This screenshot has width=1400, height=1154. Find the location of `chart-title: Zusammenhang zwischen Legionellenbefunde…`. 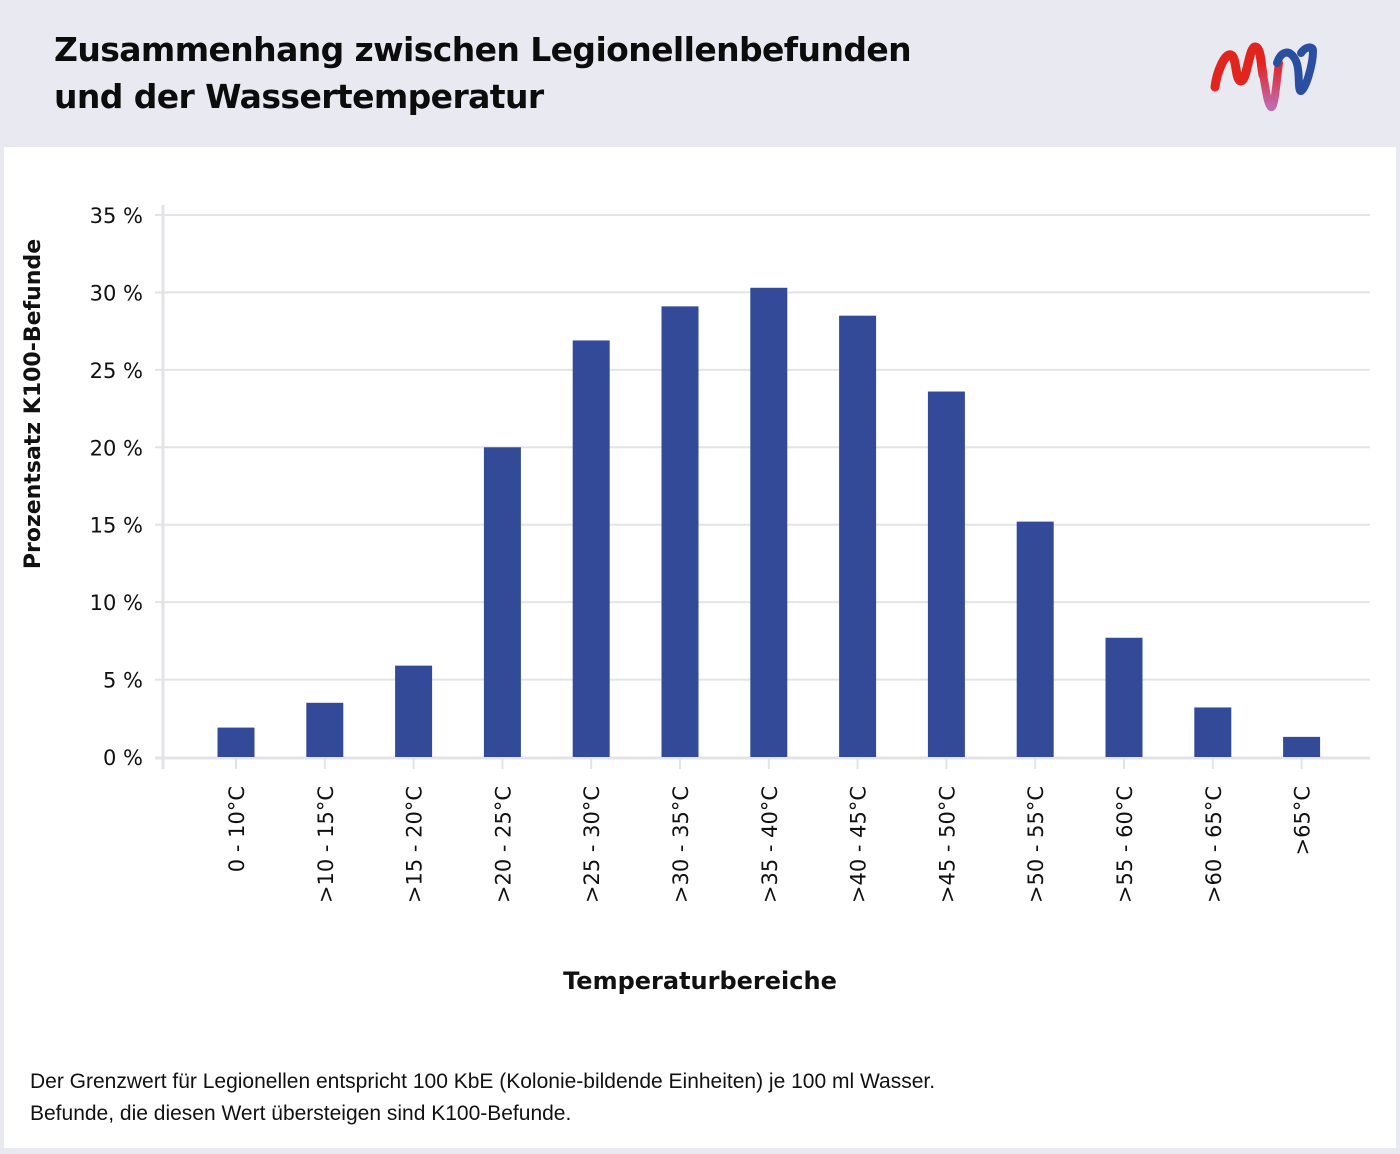

chart-title: Zusammenhang zwischen Legionellenbefunde… is located at coordinates (483, 73).